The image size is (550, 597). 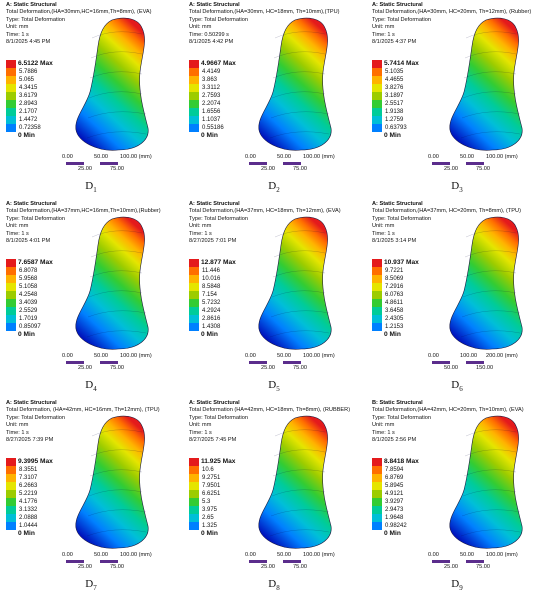 I want to click on panel-label-index: 2, so click(x=278, y=190).